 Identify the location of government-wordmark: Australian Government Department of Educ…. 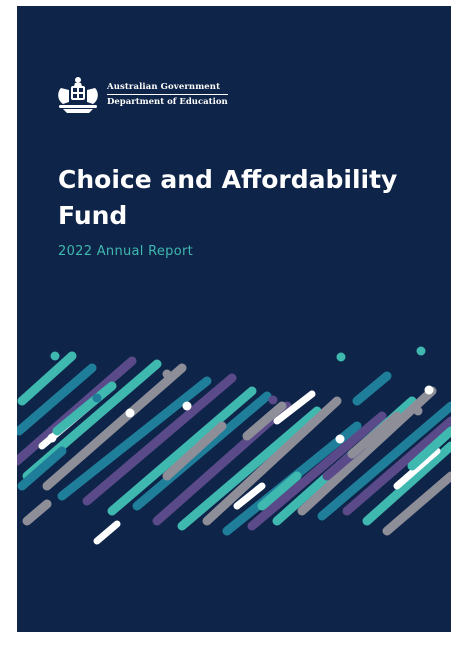
(167, 94).